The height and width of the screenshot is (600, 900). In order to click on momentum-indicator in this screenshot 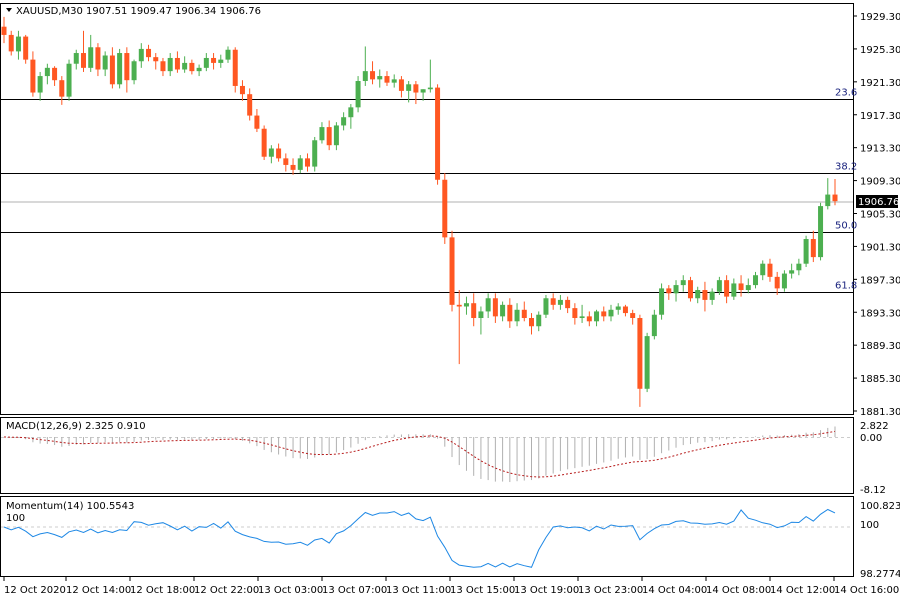, I will do `click(427, 538)`.